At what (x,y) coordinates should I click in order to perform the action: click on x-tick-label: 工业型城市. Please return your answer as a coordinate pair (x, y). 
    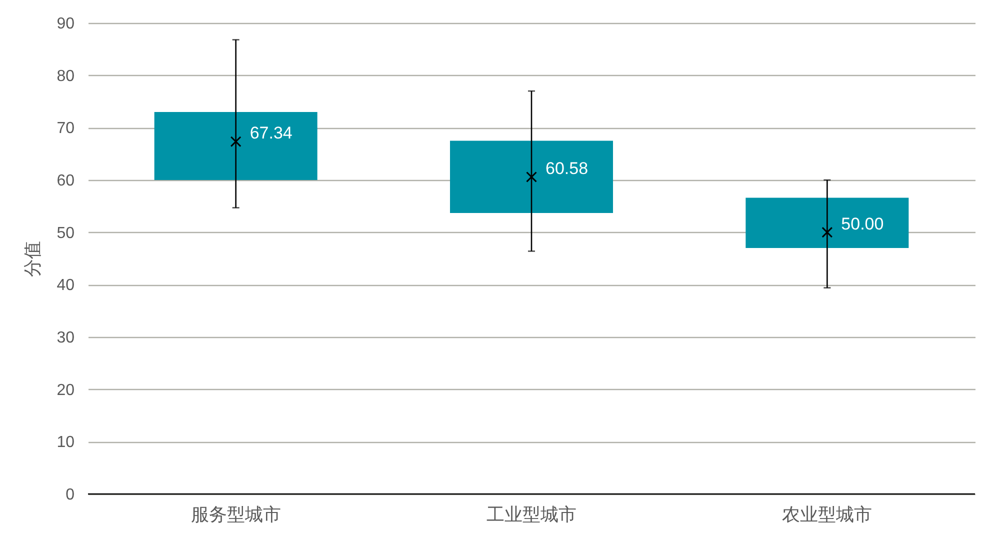
    Looking at the image, I should click on (531, 514).